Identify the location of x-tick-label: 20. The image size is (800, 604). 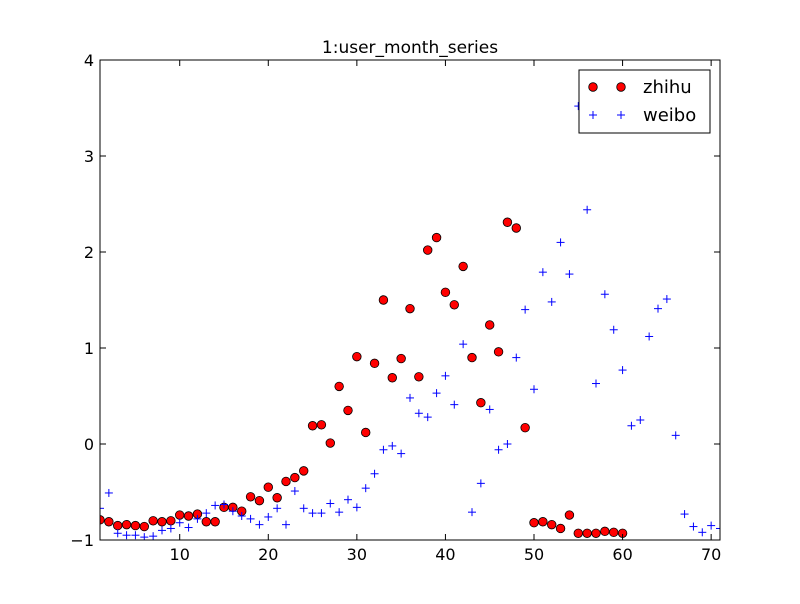
(268, 554).